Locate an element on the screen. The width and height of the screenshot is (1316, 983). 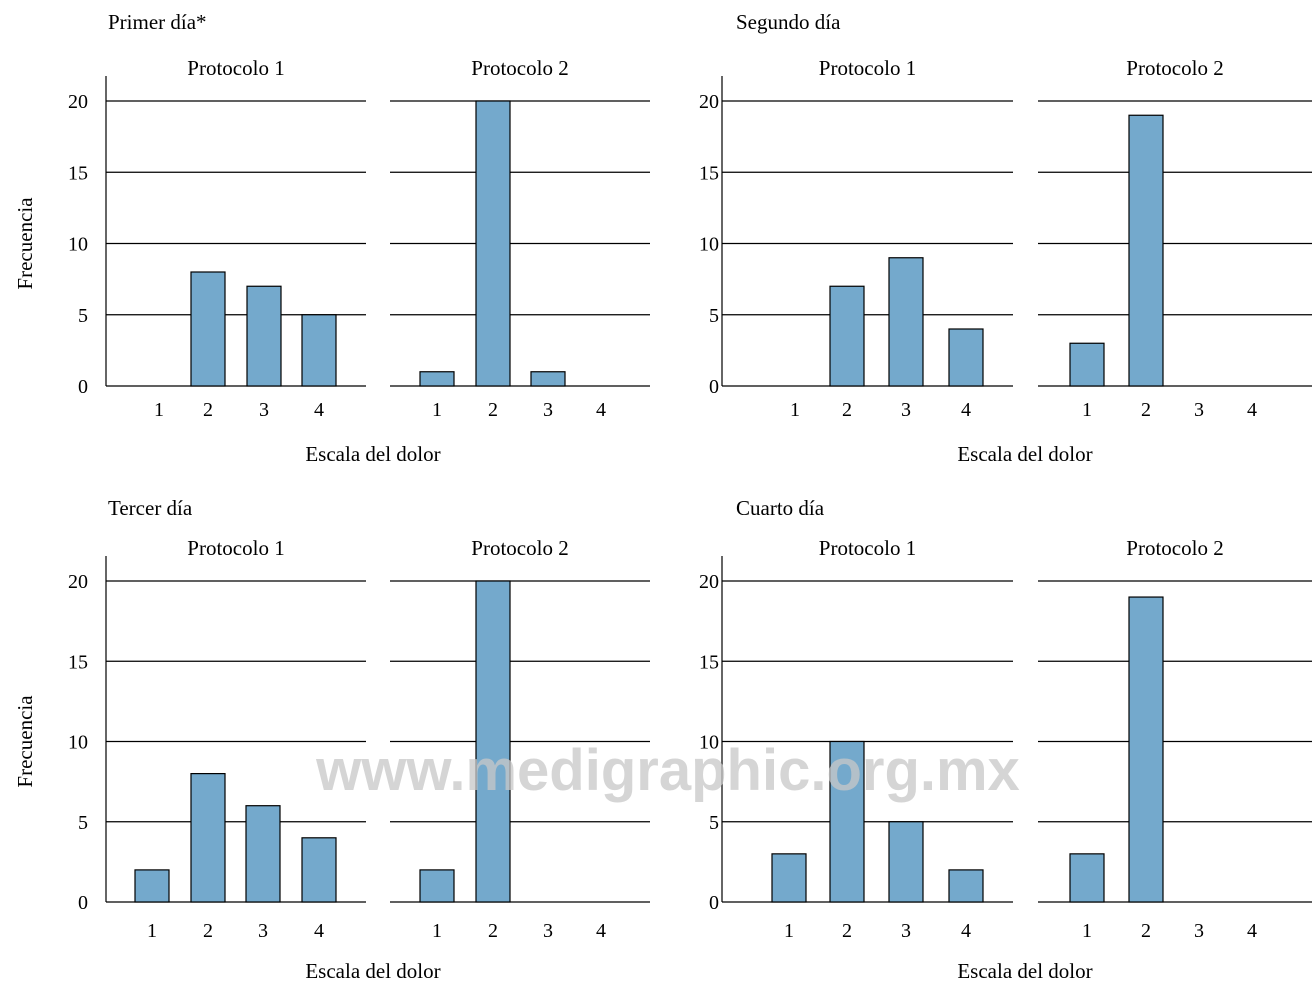
watermark-text: www.medigraphic.org.mx is located at coordinates (667, 770).